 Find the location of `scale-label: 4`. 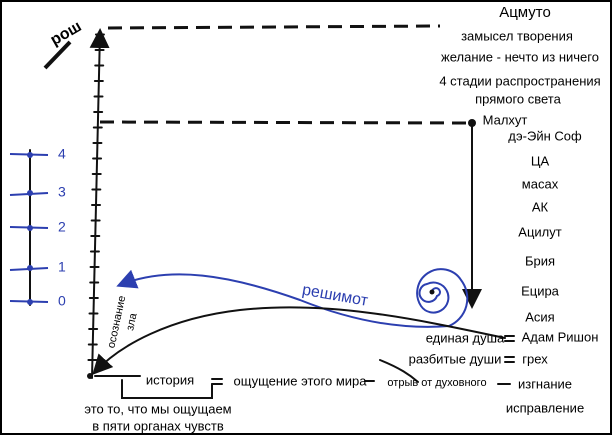

scale-label: 4 is located at coordinates (62, 154).